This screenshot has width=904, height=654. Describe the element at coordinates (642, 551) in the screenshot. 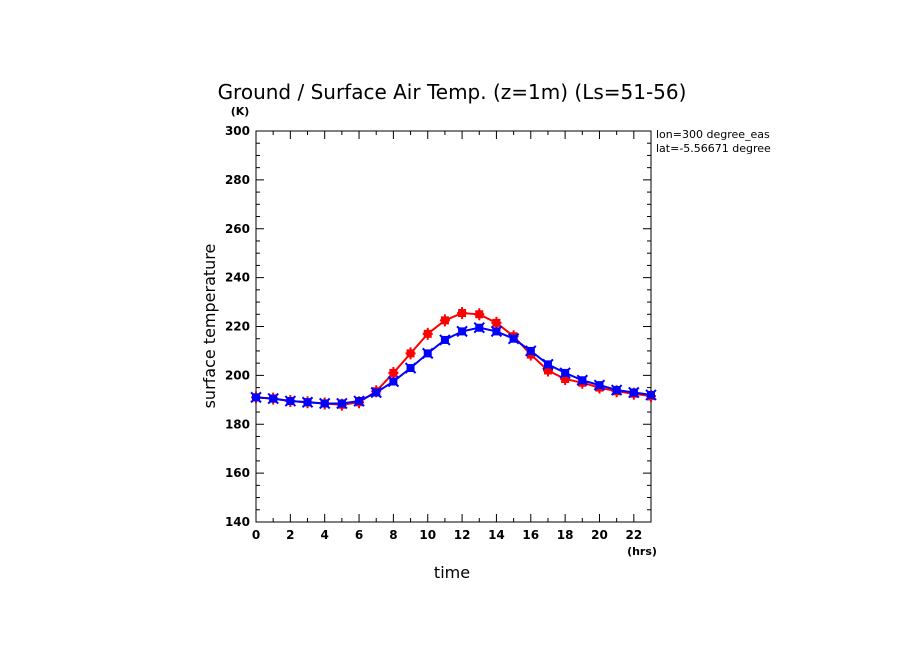

I see `x-unit-label: (hrs)` at that location.